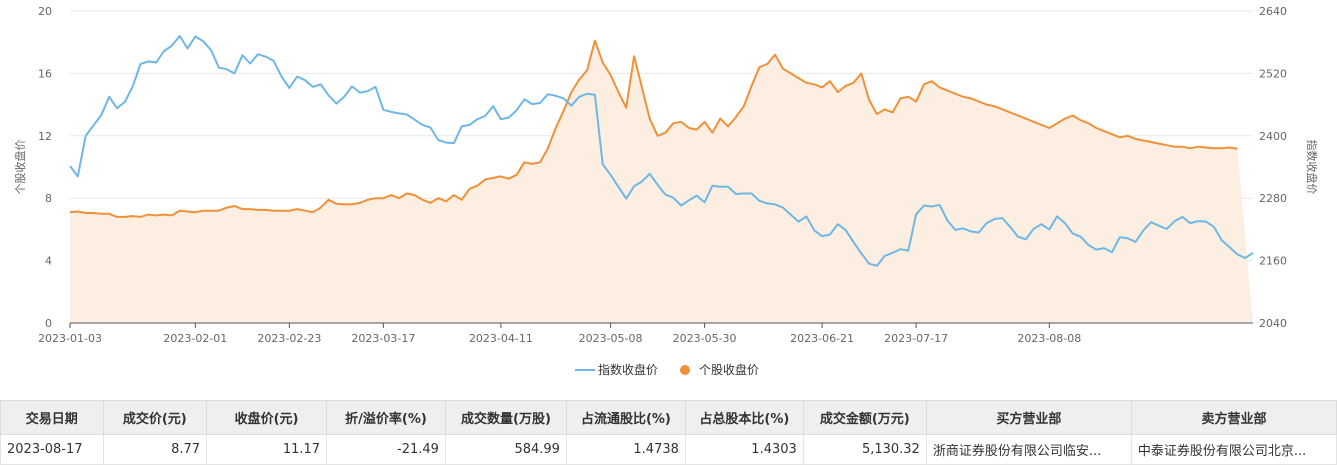  I want to click on cell-volume: 584.99, so click(505, 449).